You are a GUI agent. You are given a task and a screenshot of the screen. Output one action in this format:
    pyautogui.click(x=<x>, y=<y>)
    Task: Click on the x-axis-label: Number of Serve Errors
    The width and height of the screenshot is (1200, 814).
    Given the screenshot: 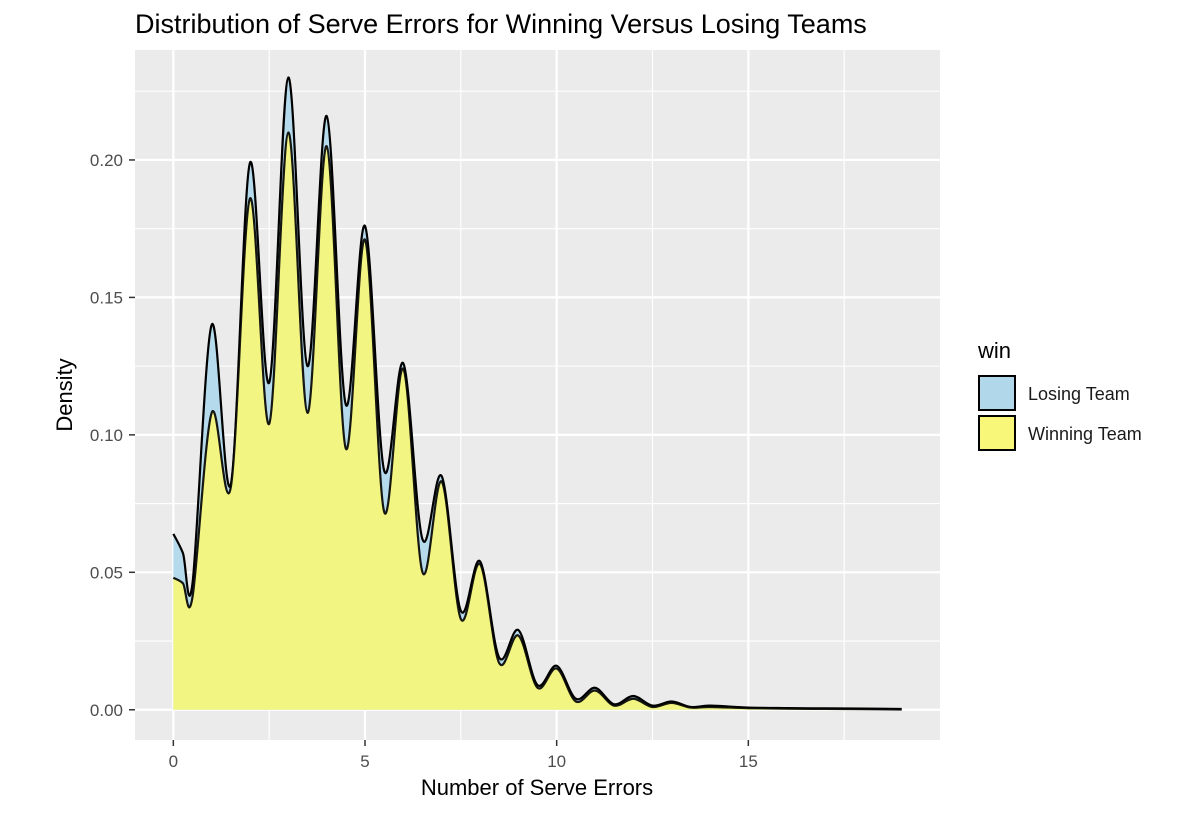 What is the action you would take?
    pyautogui.click(x=537, y=787)
    